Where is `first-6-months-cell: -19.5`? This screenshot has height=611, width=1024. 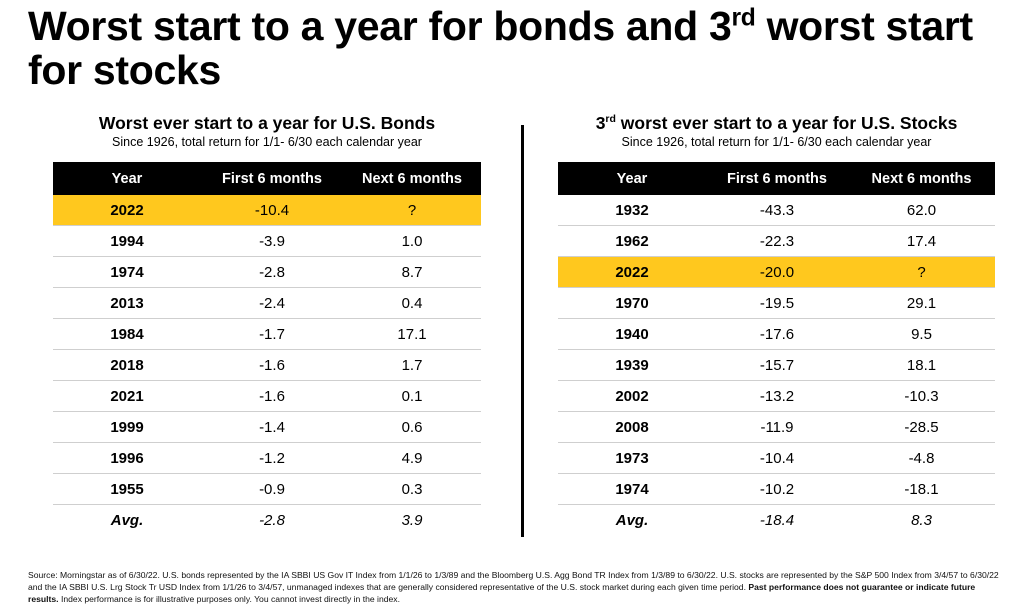
first-6-months-cell: -19.5 is located at coordinates (777, 303).